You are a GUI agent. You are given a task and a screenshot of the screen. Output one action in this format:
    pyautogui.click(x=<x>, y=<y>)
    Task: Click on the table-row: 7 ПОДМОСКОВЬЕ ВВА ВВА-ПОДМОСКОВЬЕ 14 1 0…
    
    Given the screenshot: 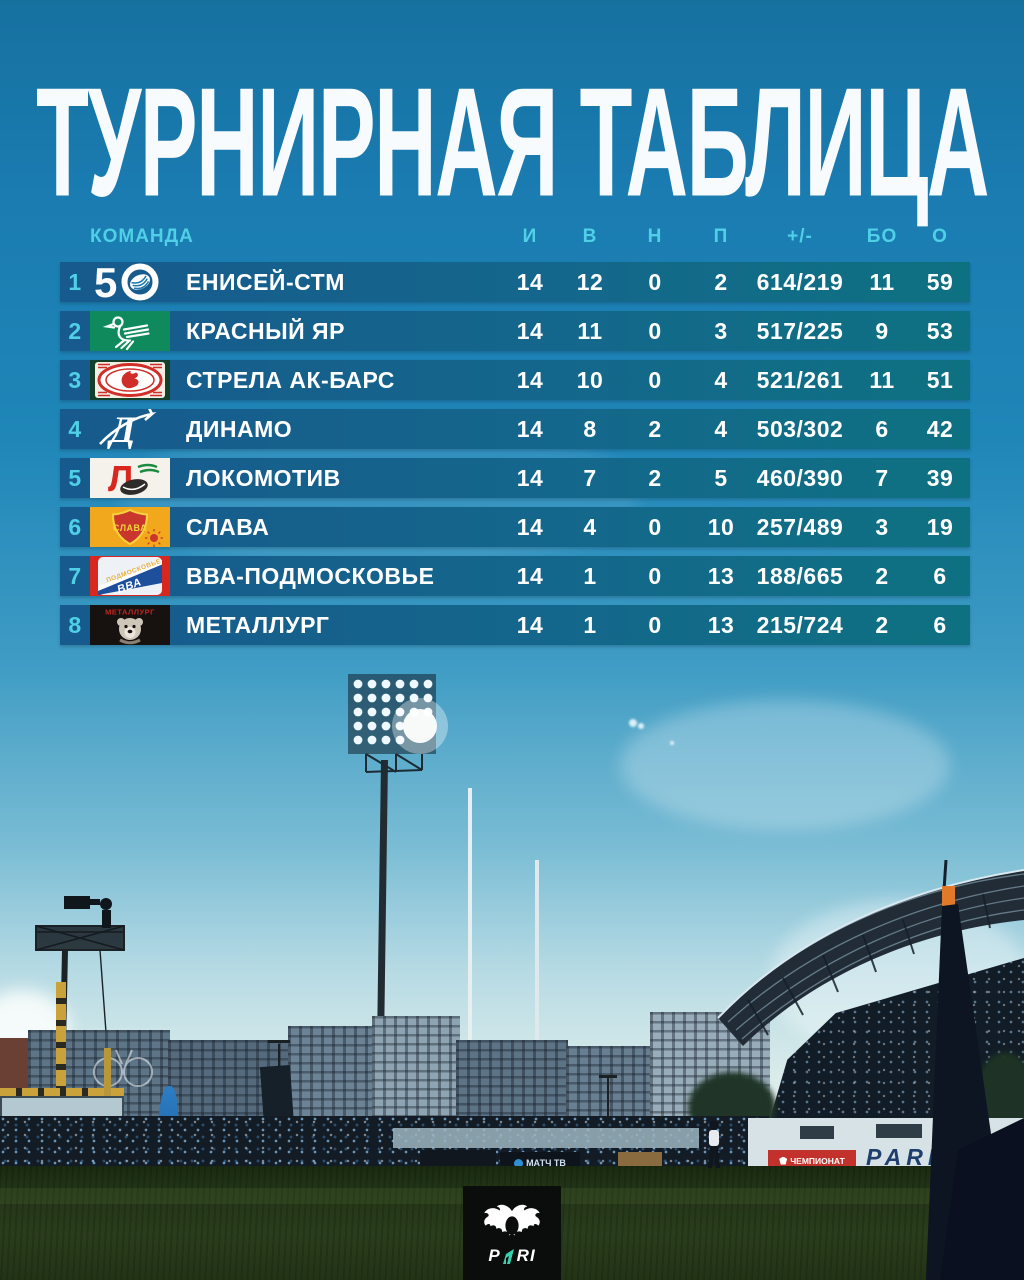 What is the action you would take?
    pyautogui.click(x=515, y=576)
    